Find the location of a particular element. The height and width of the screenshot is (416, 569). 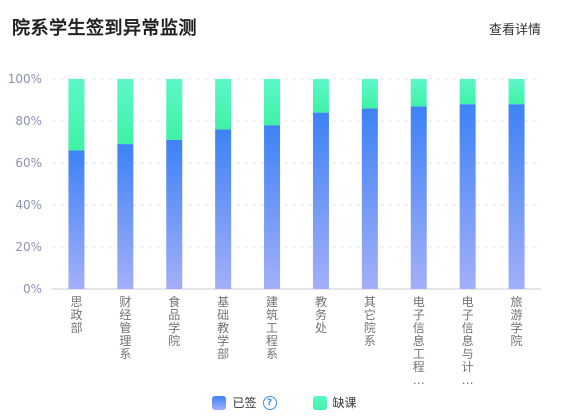

x-category-label: 旅游学院 is located at coordinates (517, 321).